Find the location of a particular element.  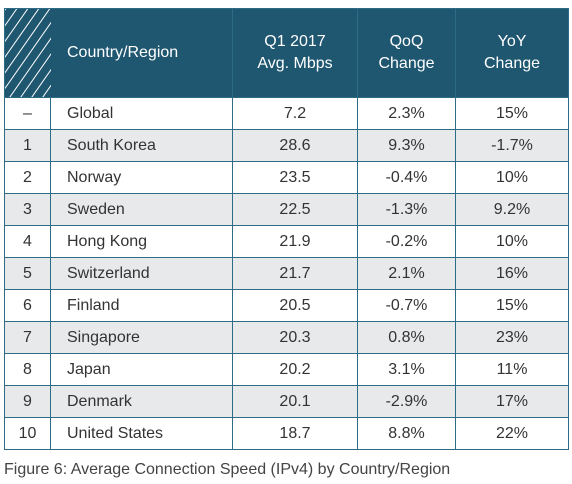

header-text: QoQ is located at coordinates (406, 41).